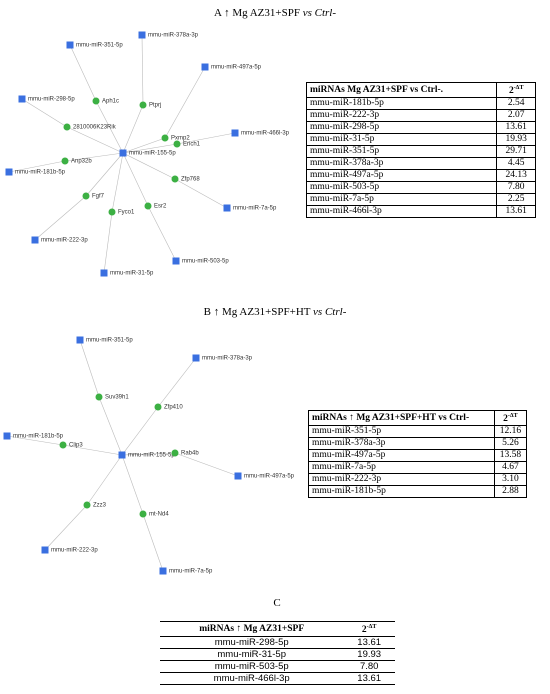  I want to click on table-row: mmu-miR-378a-3p 5.26, so click(418, 444).